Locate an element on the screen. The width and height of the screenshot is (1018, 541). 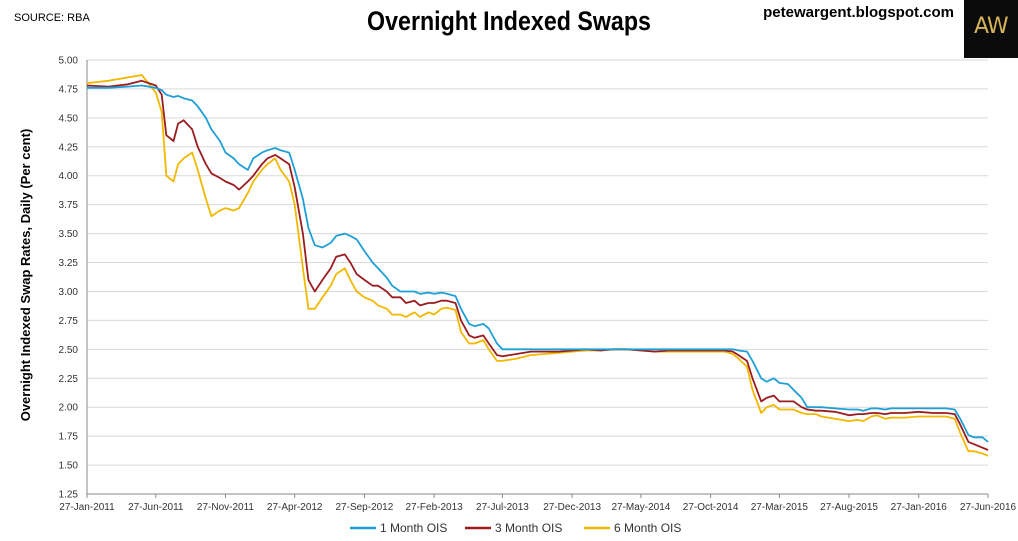
source-note: SOURCE: RBA is located at coordinates (52, 18).